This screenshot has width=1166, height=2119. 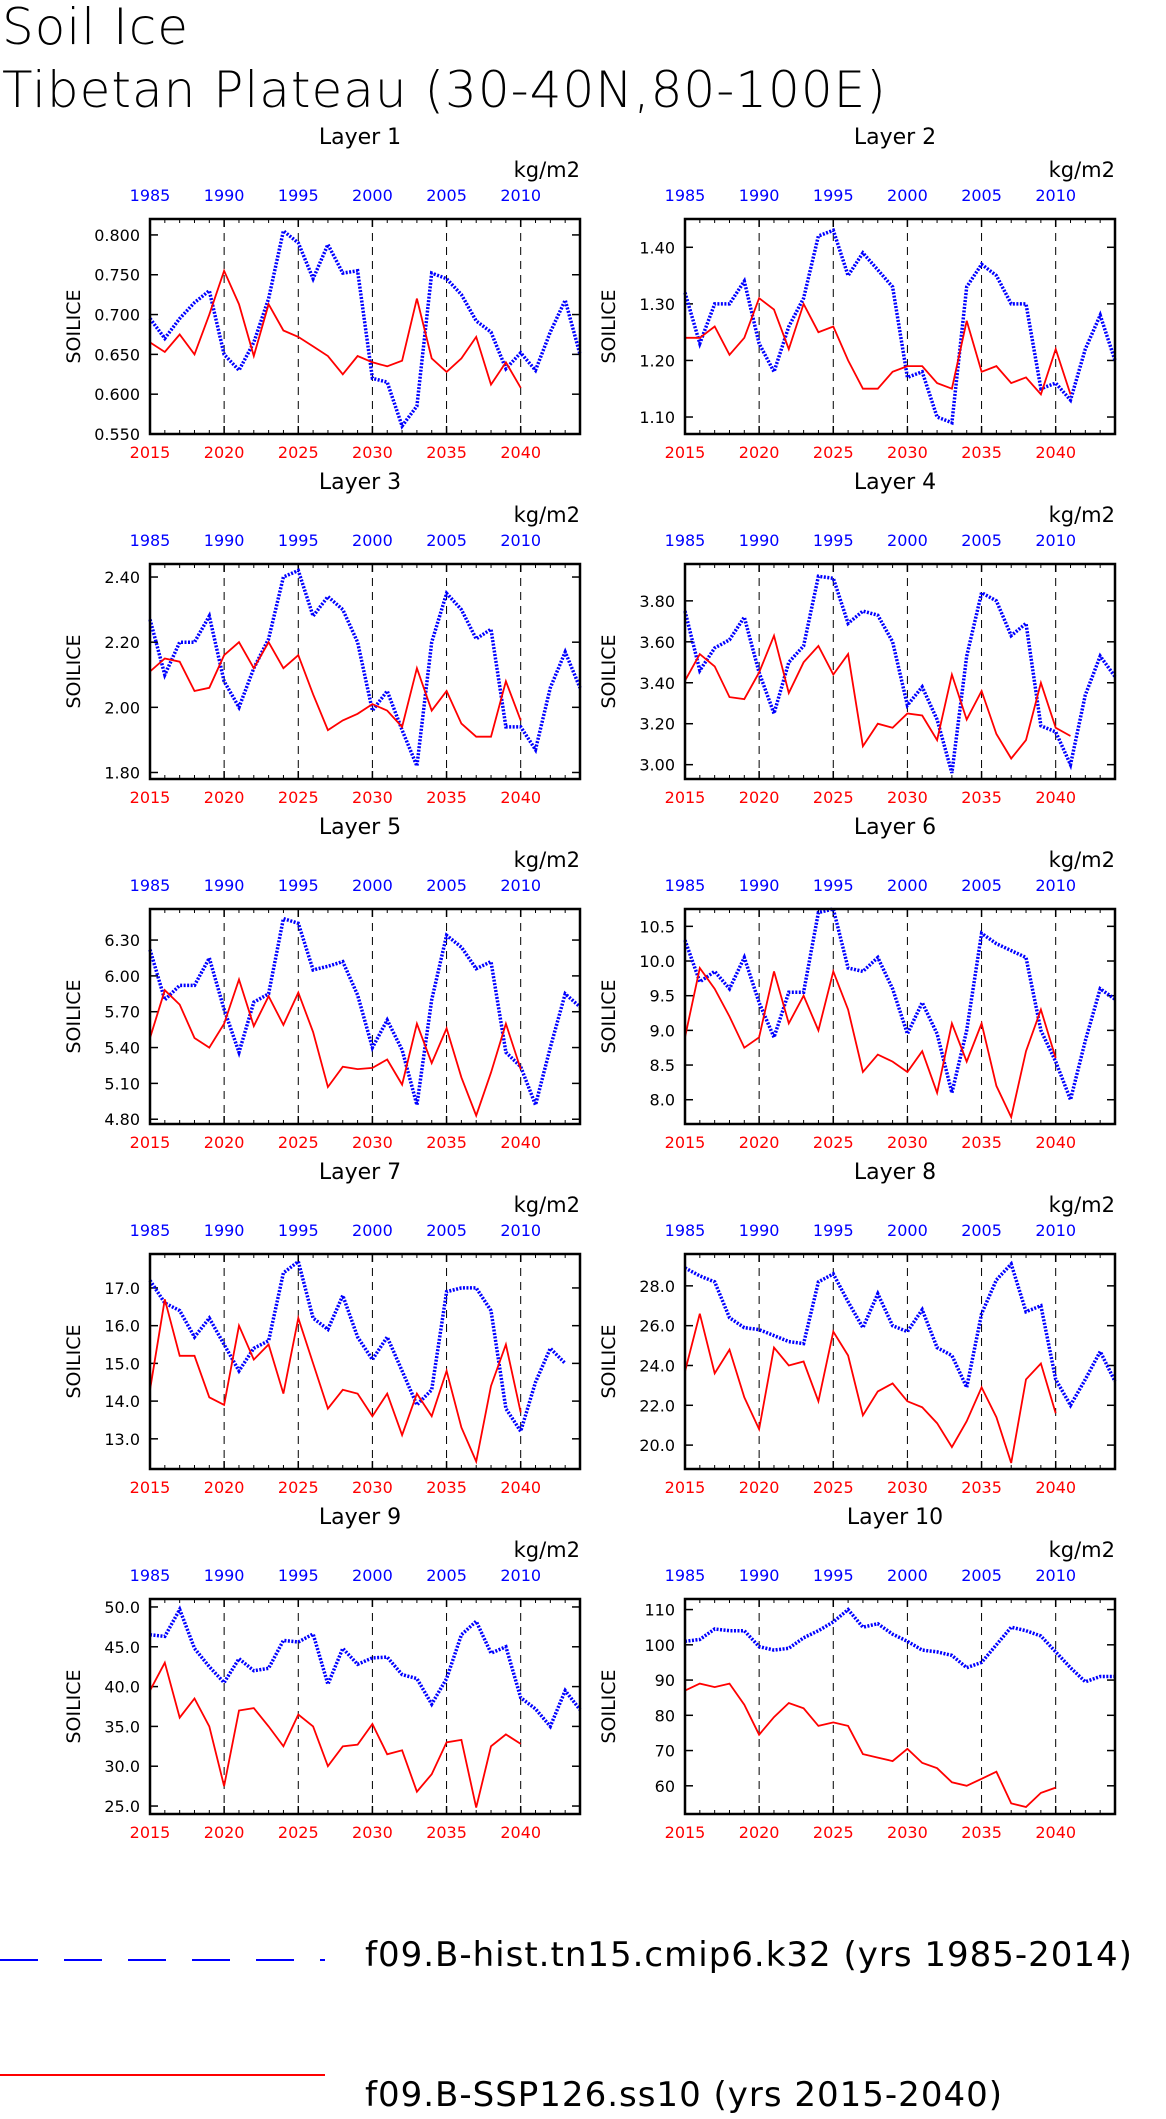 What do you see at coordinates (665, 1751) in the screenshot?
I see `y-tick-label: 70` at bounding box center [665, 1751].